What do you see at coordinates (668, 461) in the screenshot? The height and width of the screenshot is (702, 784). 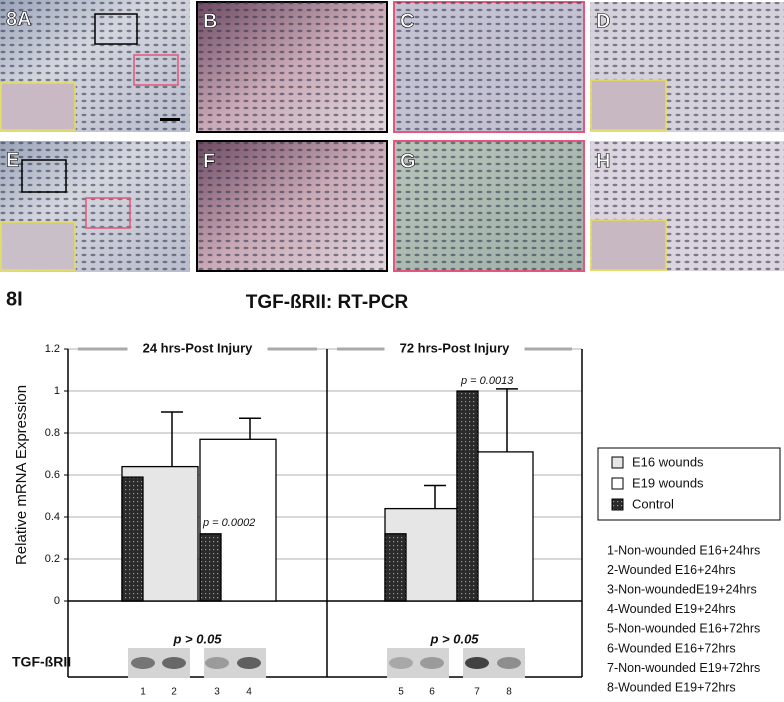 I see `legend-label: E16 wounds` at bounding box center [668, 461].